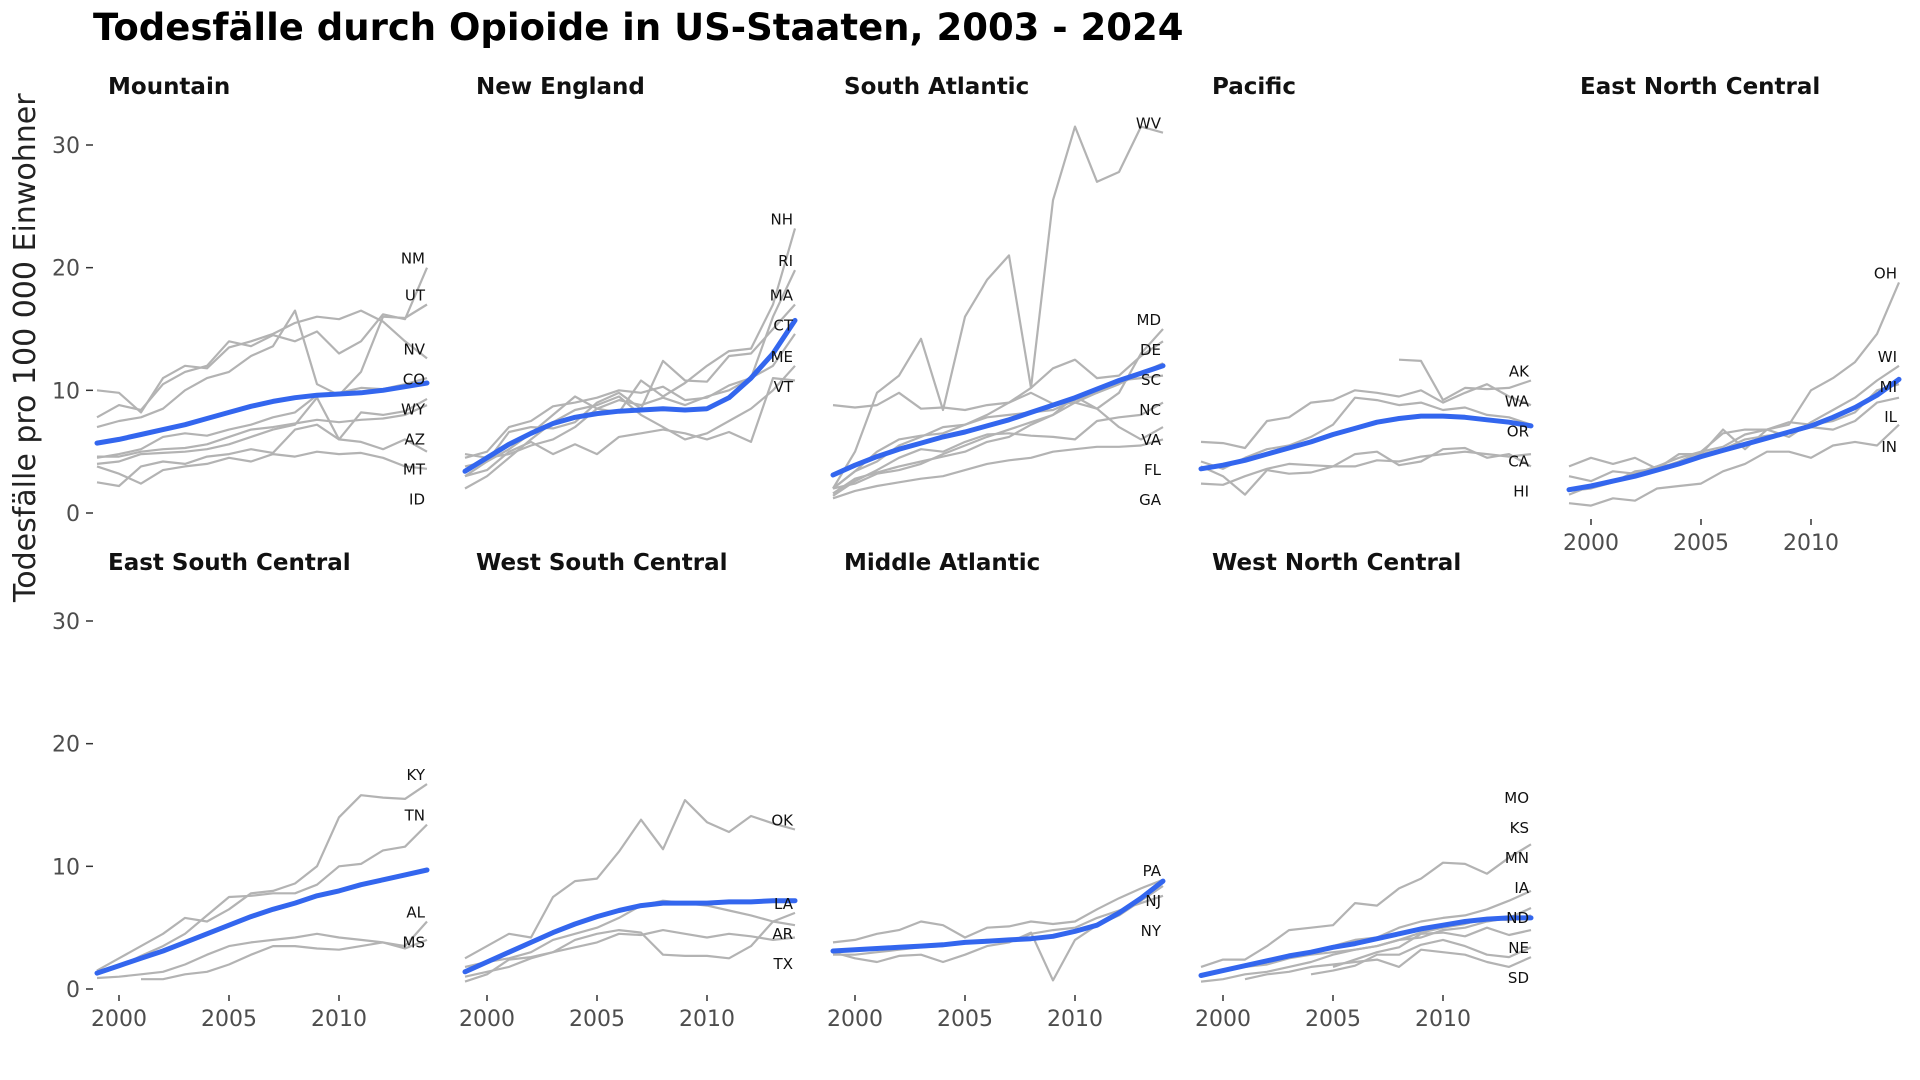 This screenshot has height=1080, width=1920. Describe the element at coordinates (414, 816) in the screenshot. I see `state-label: TN` at that location.